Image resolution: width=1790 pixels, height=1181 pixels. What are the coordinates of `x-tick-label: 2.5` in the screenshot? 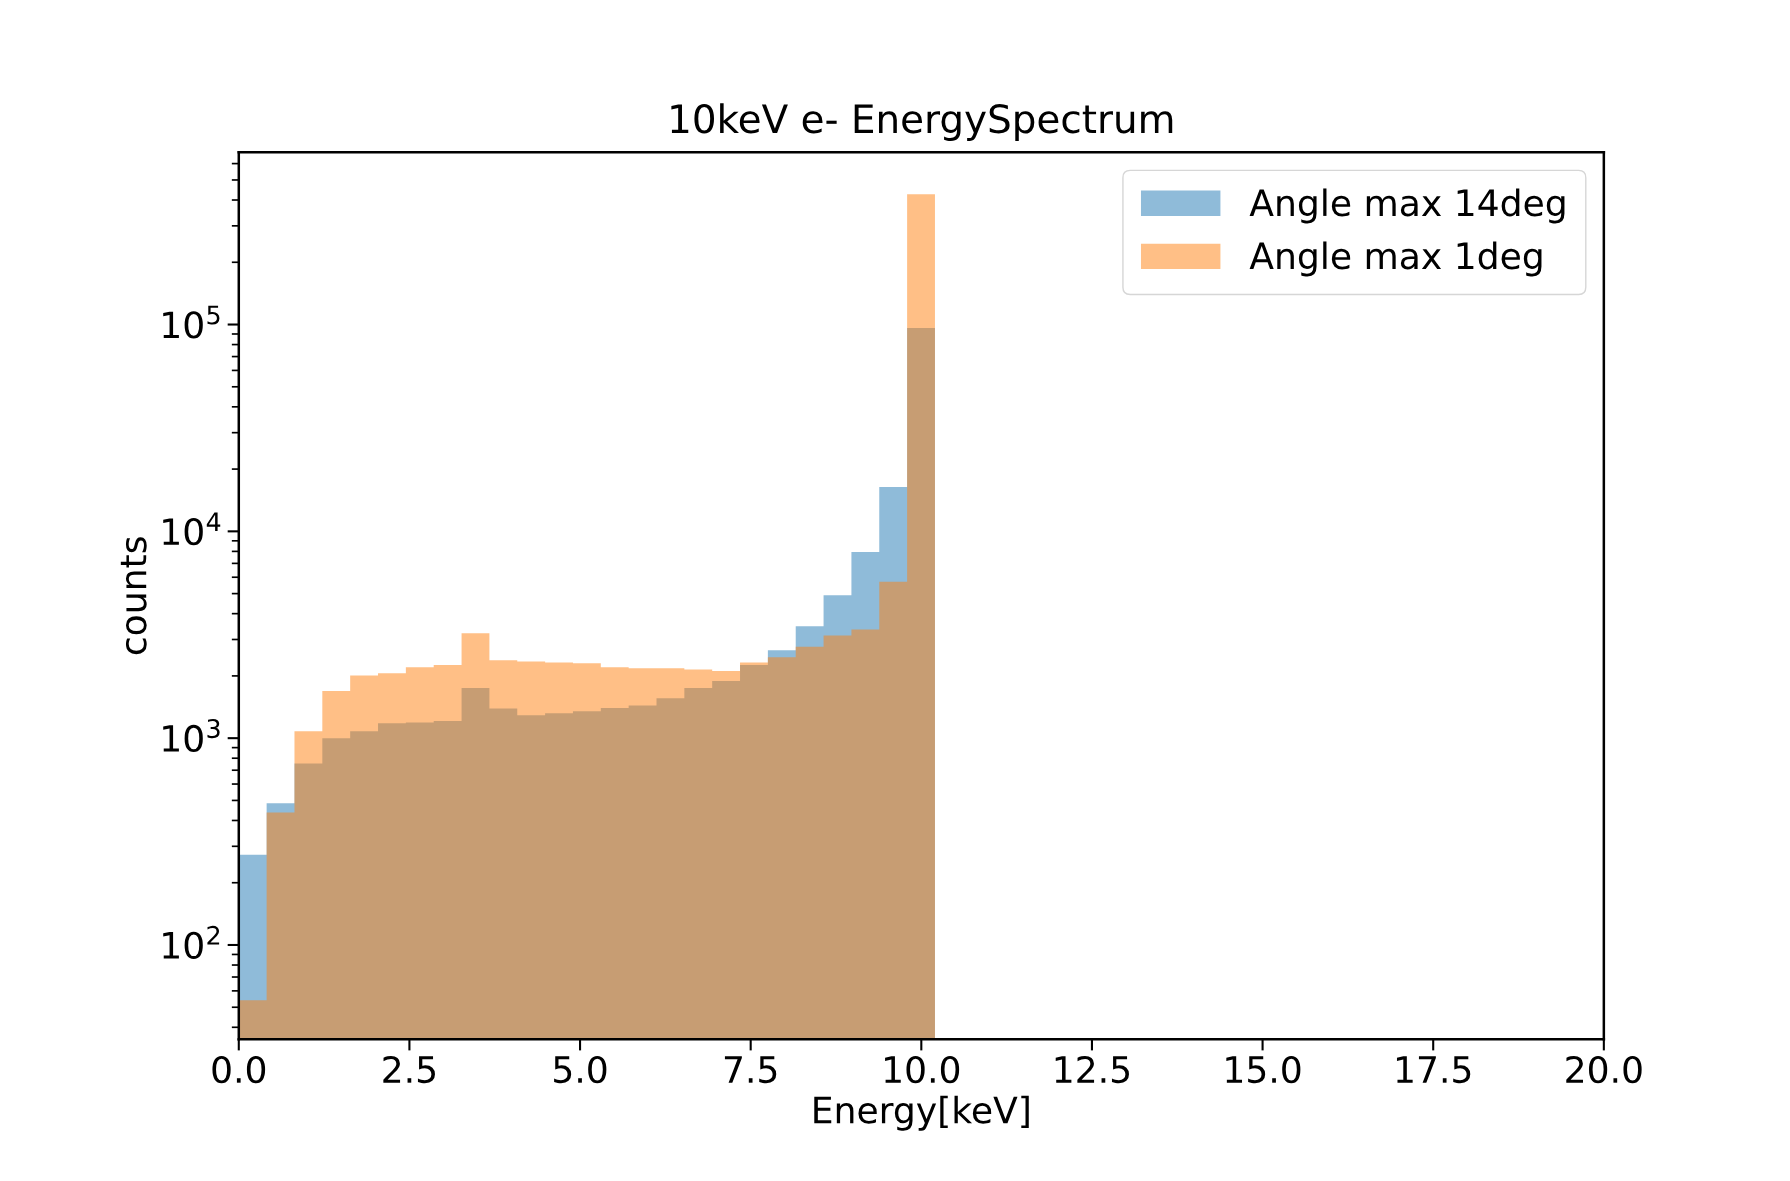 It's located at (409, 1069).